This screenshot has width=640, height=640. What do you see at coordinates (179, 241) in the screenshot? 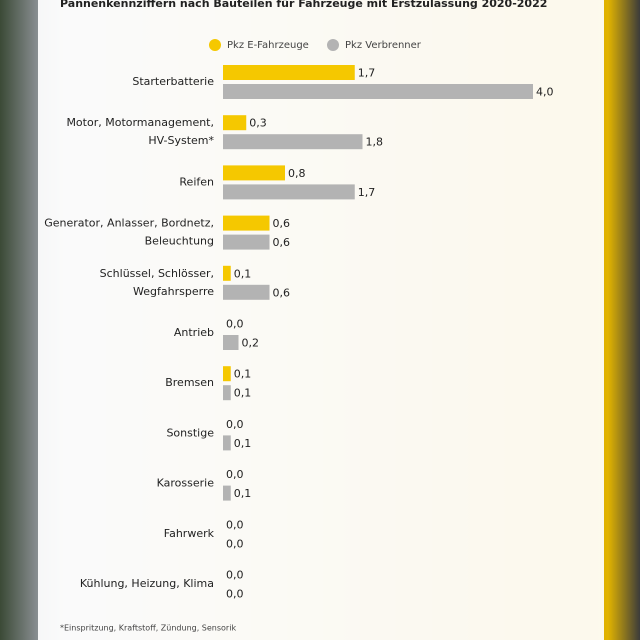
I see `category-label: Beleuchtung` at bounding box center [179, 241].